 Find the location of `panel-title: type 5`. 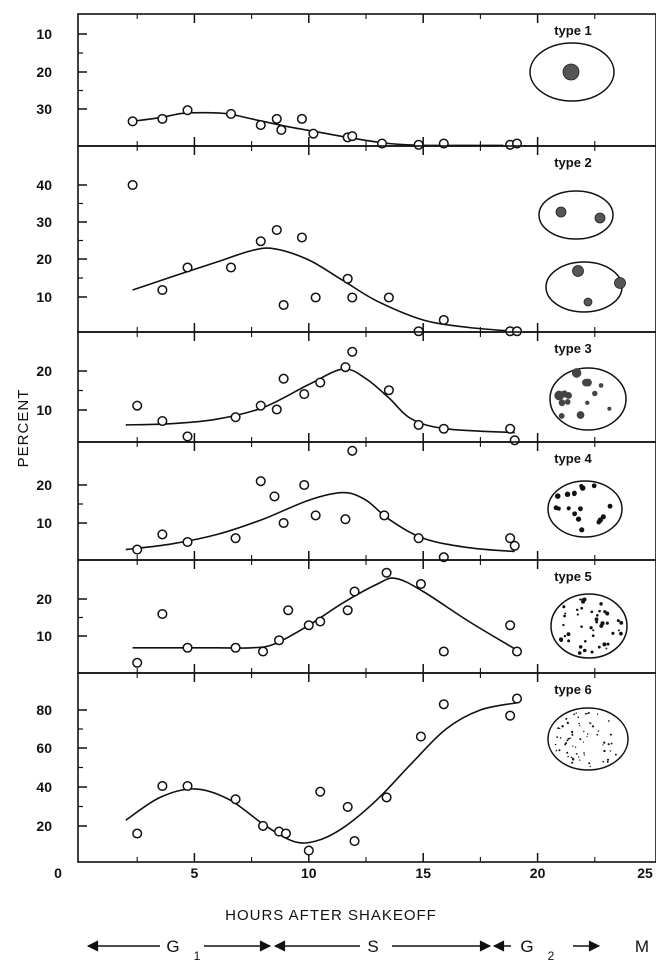

panel-title: type 5 is located at coordinates (573, 576).